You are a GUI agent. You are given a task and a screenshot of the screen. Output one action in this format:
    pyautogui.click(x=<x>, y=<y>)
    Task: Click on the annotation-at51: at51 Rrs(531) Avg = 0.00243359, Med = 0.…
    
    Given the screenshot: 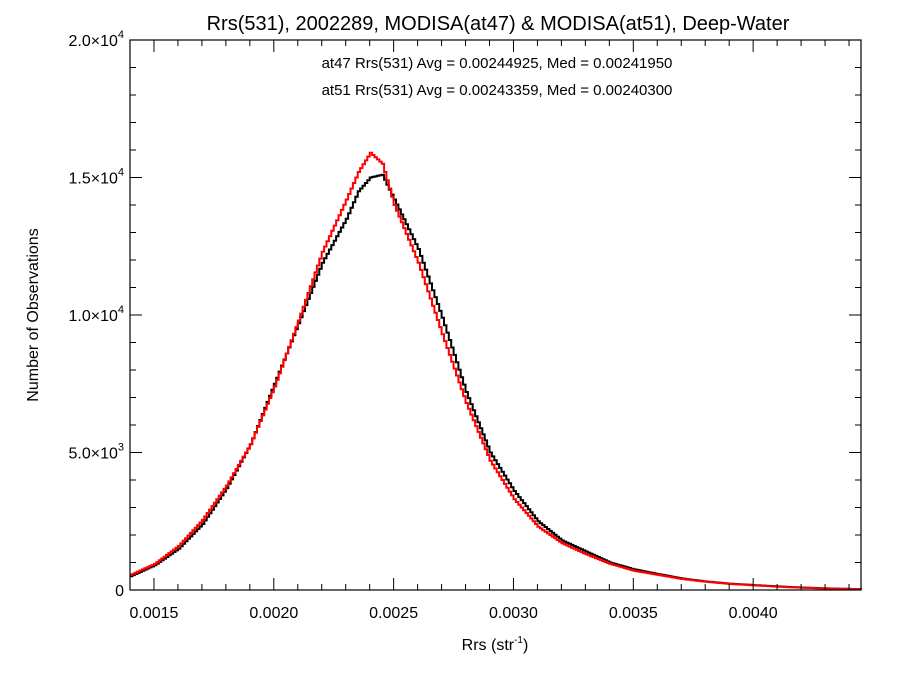 What is the action you would take?
    pyautogui.click(x=497, y=90)
    